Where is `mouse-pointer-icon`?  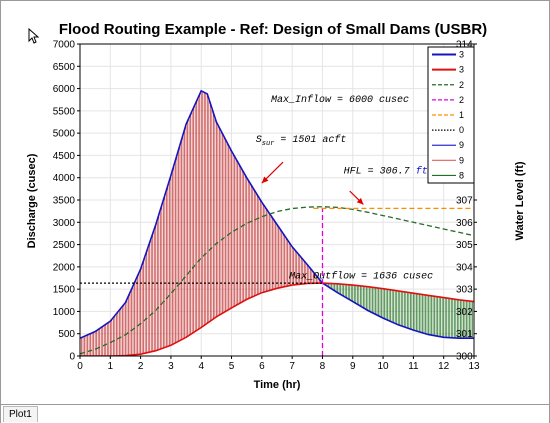
mouse-pointer-icon is located at coordinates (34, 36).